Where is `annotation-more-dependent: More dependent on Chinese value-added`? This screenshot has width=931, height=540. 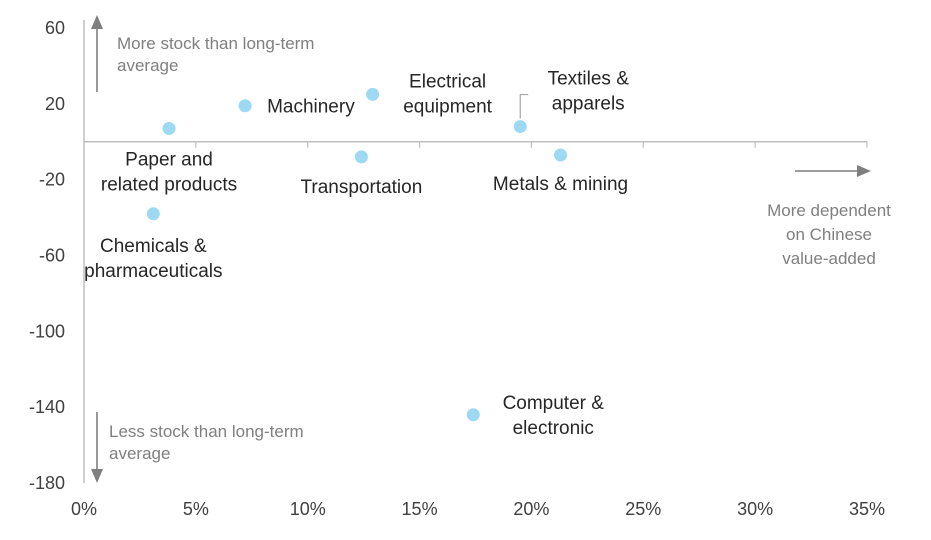 annotation-more-dependent: More dependent on Chinese value-added is located at coordinates (829, 234).